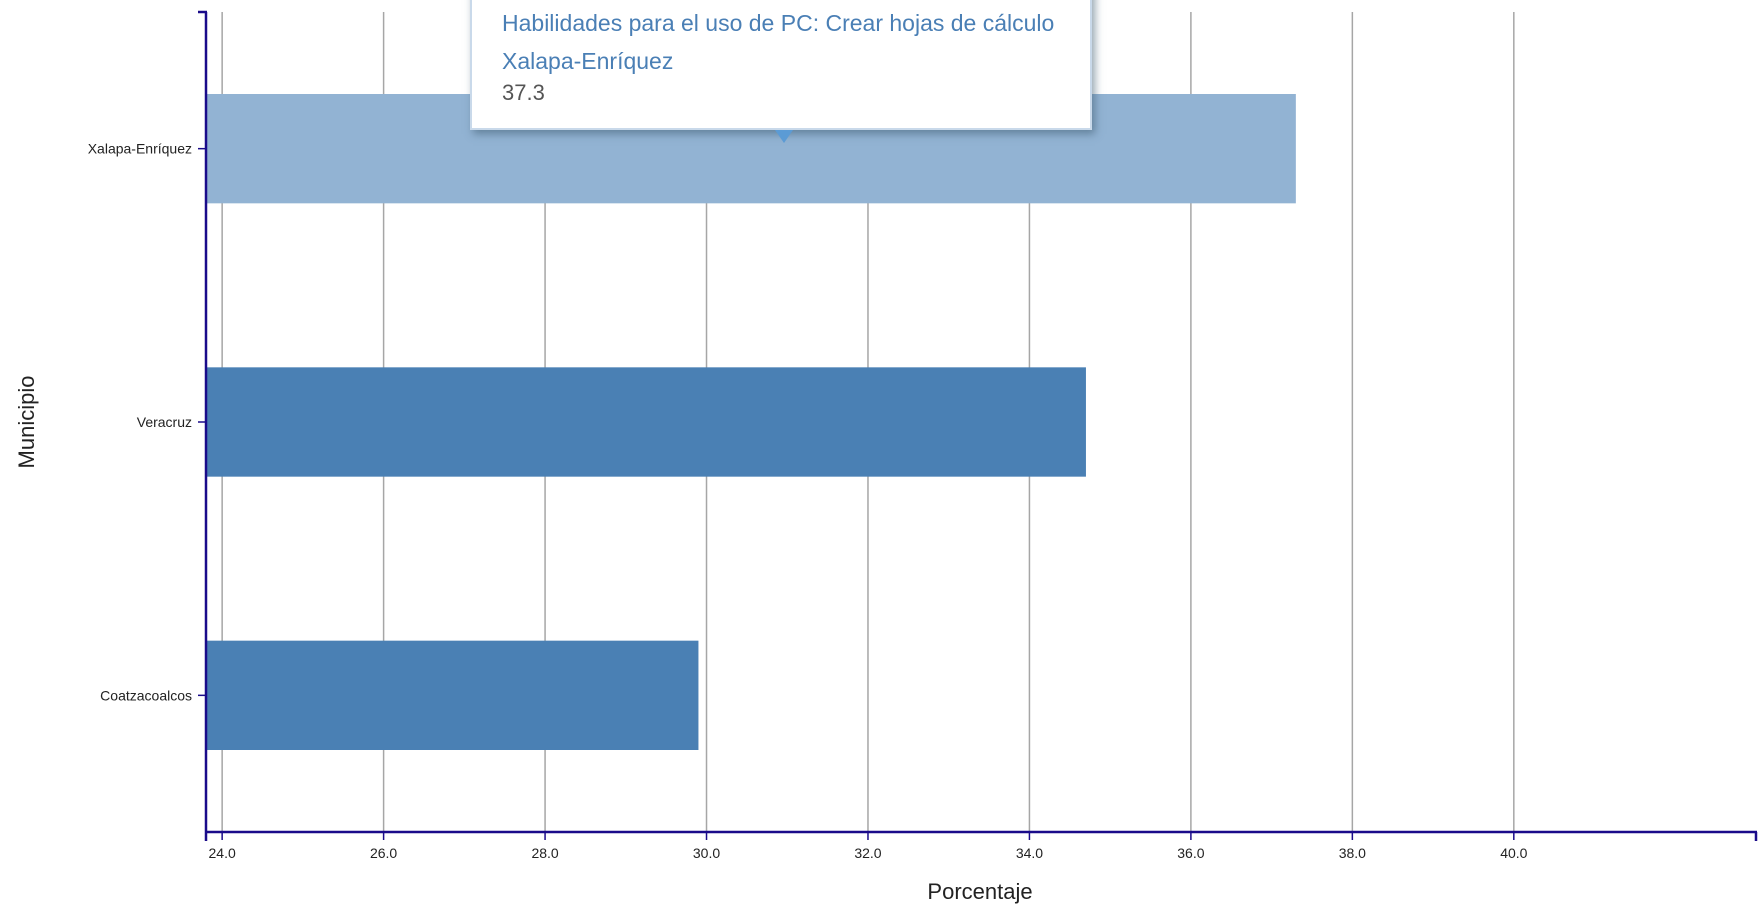  What do you see at coordinates (26, 422) in the screenshot?
I see `y-axis-title: Municipio` at bounding box center [26, 422].